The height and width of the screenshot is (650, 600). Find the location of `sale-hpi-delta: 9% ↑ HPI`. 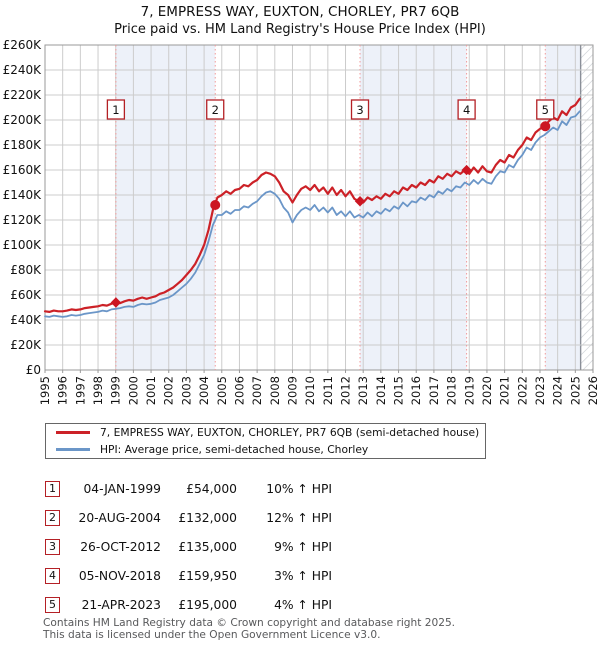

sale-hpi-delta: 9% ↑ HPI is located at coordinates (303, 546).